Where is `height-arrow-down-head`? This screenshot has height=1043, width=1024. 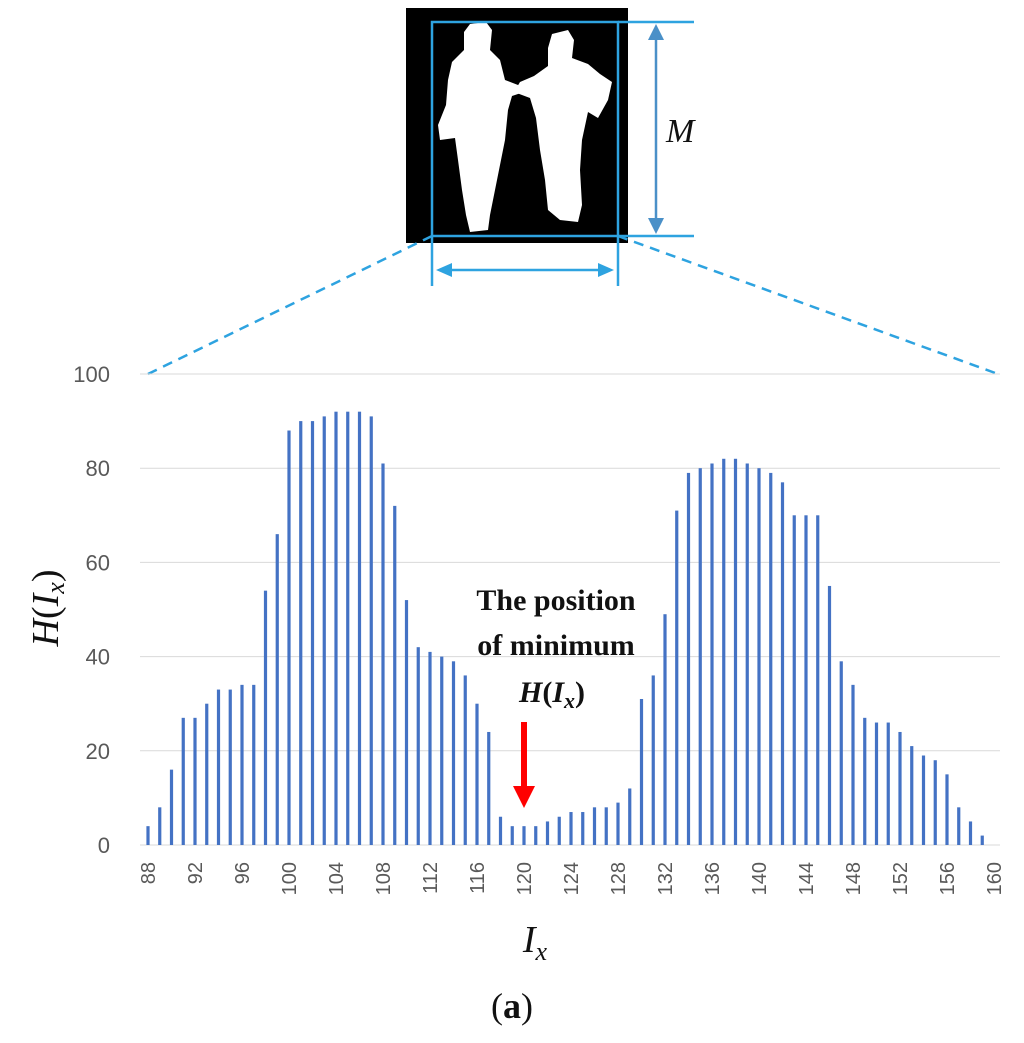
height-arrow-down-head is located at coordinates (656, 226).